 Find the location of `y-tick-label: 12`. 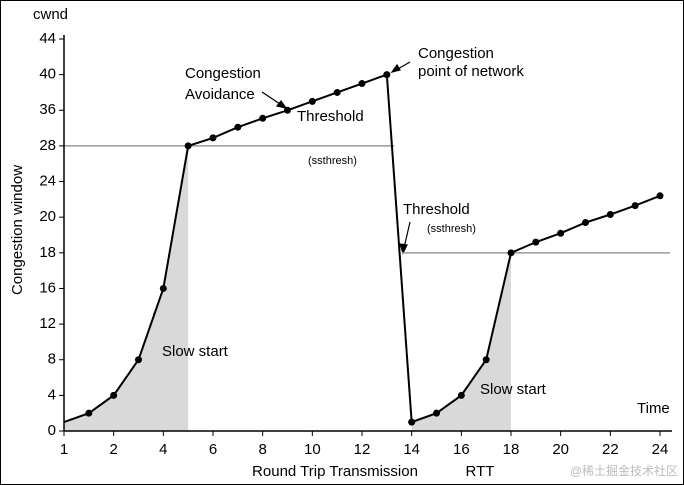

y-tick-label: 12 is located at coordinates (47, 323).